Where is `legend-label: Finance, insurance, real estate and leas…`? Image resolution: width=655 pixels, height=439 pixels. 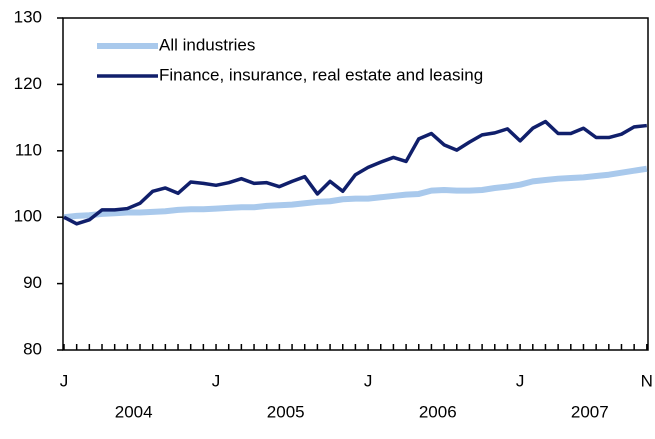 legend-label: Finance, insurance, real estate and leas… is located at coordinates (321, 74).